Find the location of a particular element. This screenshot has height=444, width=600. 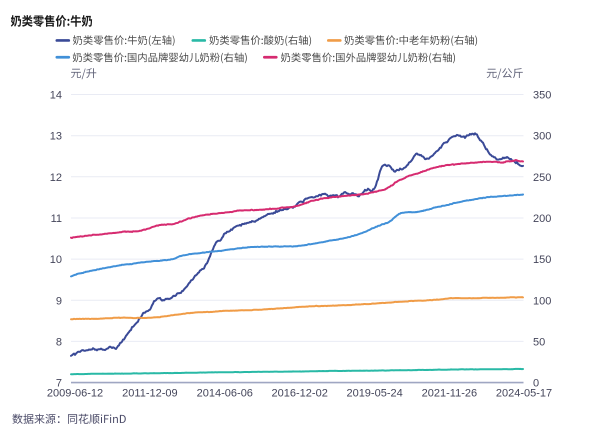

svg-text: 2021-11-26 is located at coordinates (449, 394).